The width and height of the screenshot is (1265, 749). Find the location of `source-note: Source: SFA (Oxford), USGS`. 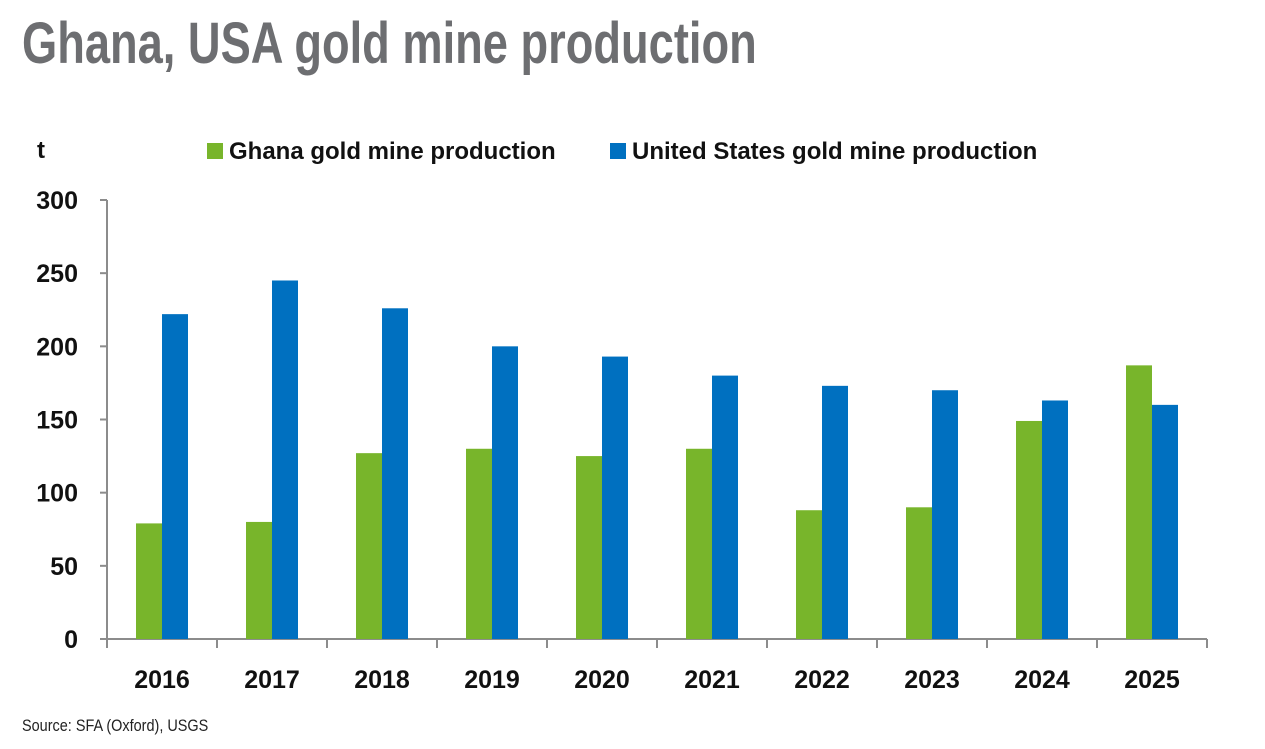

source-note: Source: SFA (Oxford), USGS is located at coordinates (115, 725).